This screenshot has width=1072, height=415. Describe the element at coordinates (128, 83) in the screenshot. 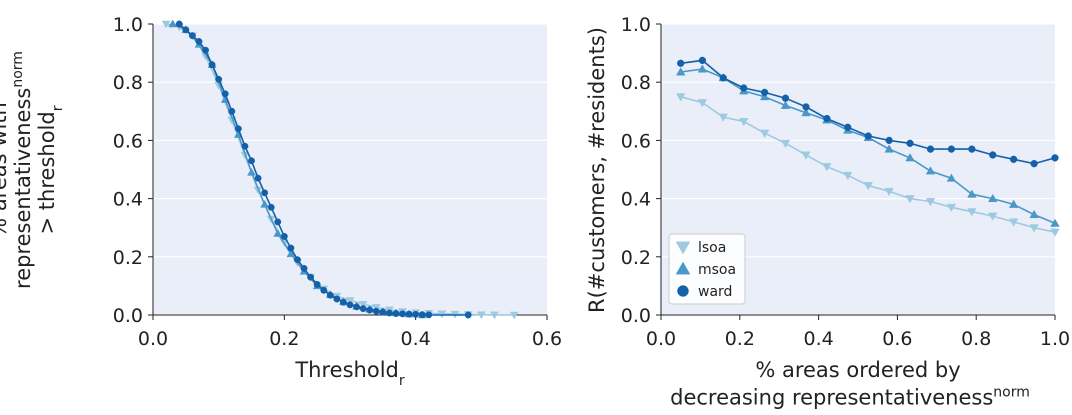

I see `y-tick-label: 0.8` at that location.